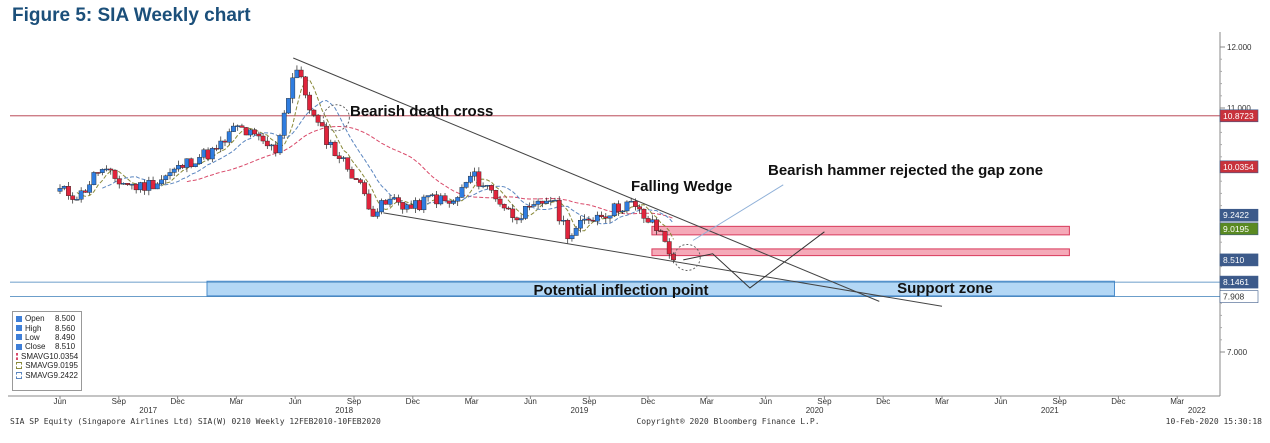 The width and height of the screenshot is (1270, 443). Describe the element at coordinates (754, 260) in the screenshot. I see `projected-path` at that location.